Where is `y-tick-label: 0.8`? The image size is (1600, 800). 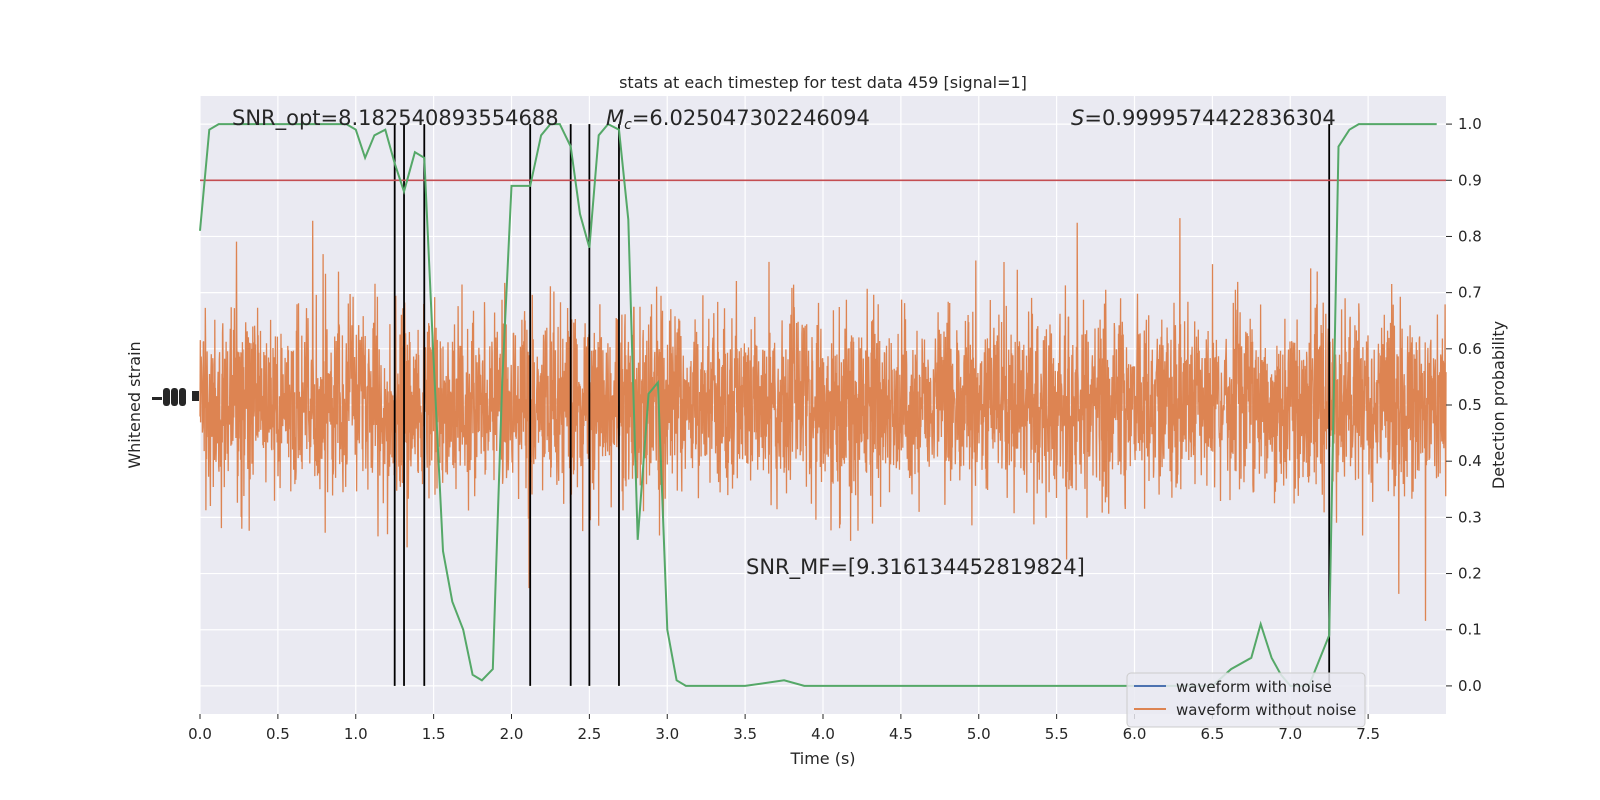 y-tick-label: 0.8 is located at coordinates (1470, 236).